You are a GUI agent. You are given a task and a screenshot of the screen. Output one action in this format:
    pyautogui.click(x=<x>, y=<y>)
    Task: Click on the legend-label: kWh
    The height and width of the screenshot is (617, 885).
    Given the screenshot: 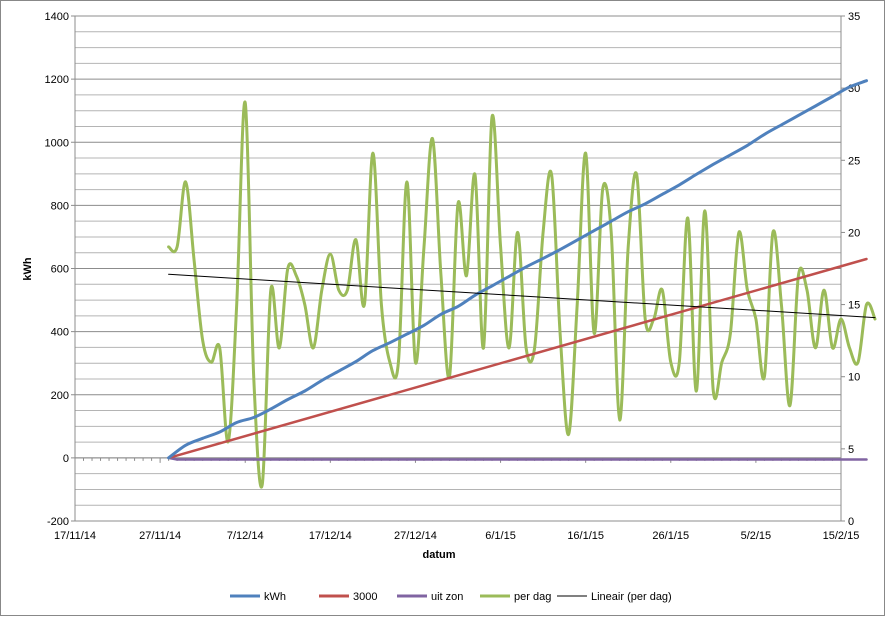 What is the action you would take?
    pyautogui.click(x=275, y=597)
    